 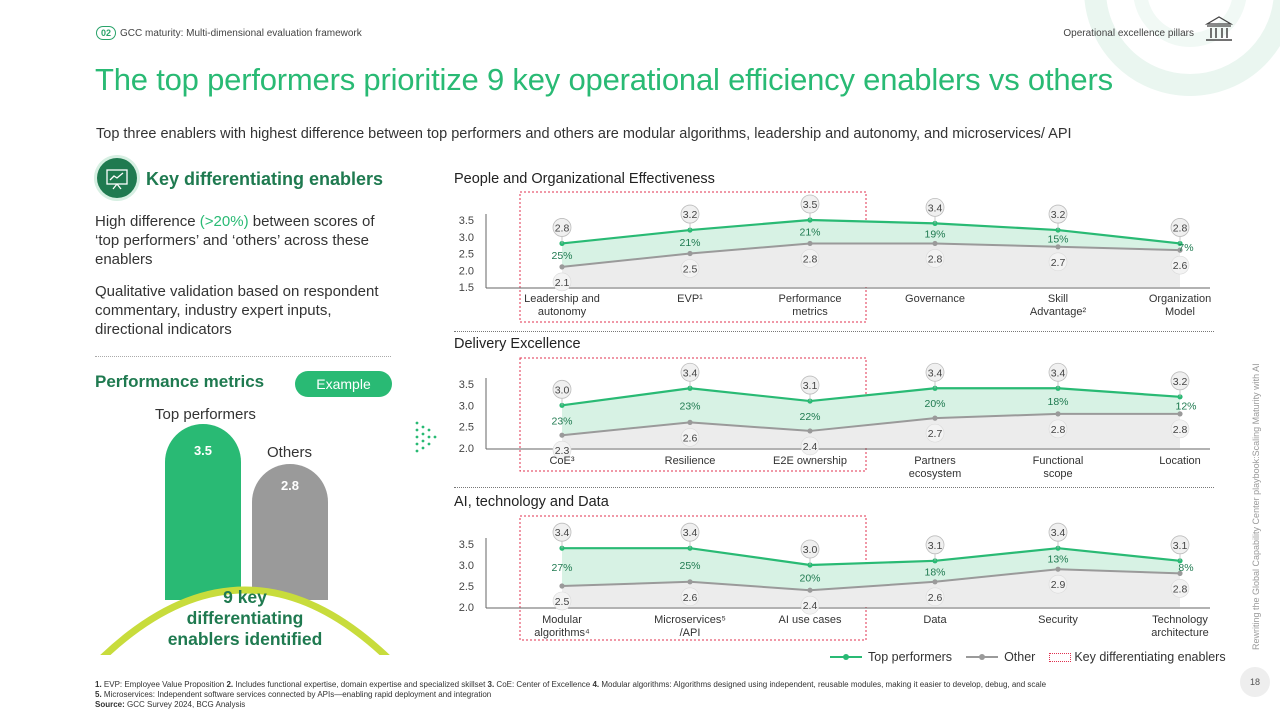 I want to click on source-line: Source: GCC Survey 2024, BCG Analysis, so click(x=170, y=704).